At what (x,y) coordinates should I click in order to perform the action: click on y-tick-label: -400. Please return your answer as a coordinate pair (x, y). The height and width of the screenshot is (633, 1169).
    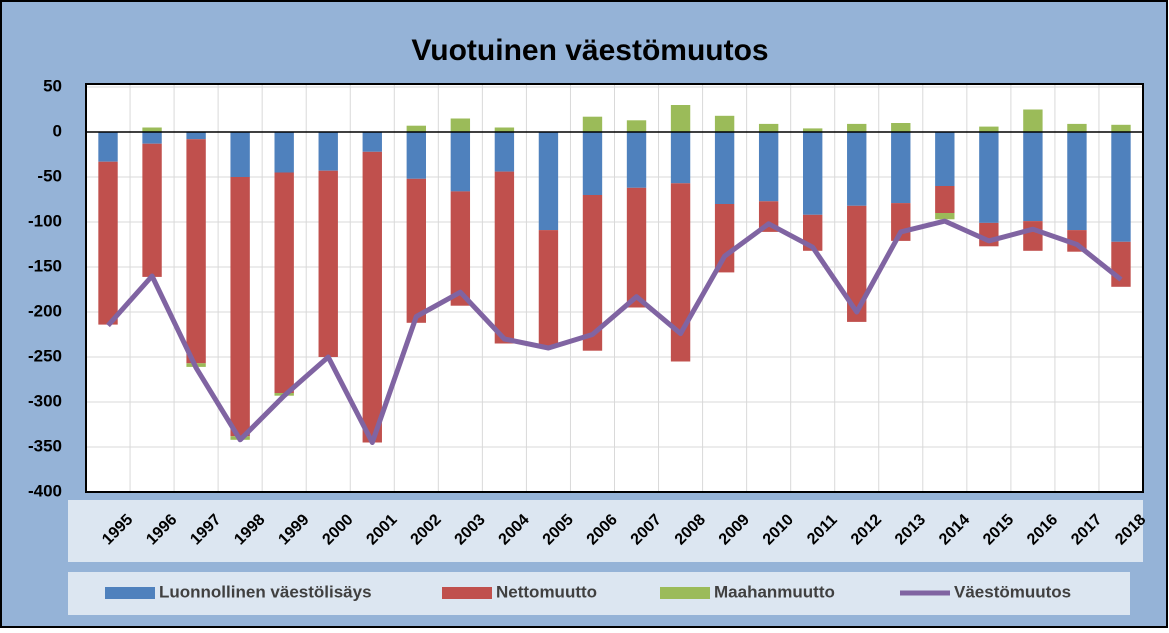
    Looking at the image, I should click on (45, 490).